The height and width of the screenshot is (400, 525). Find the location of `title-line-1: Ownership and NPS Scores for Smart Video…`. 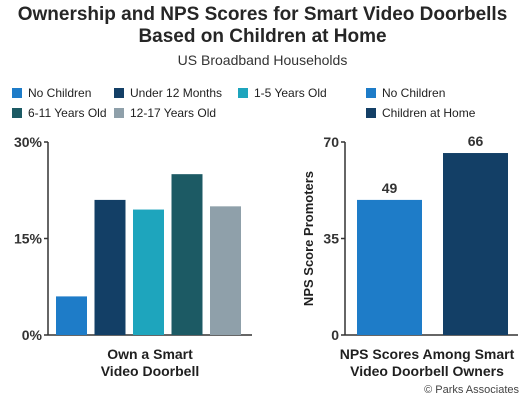

title-line-1: Ownership and NPS Scores for Smart Video… is located at coordinates (262, 14).